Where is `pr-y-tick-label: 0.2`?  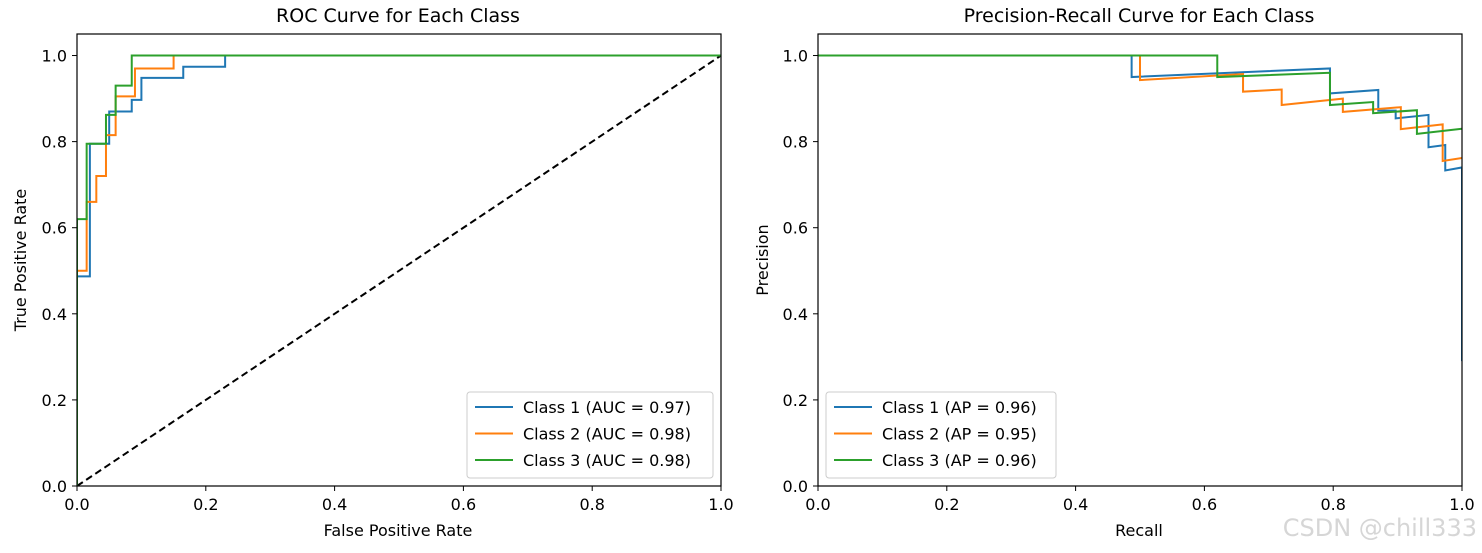 pr-y-tick-label: 0.2 is located at coordinates (795, 400).